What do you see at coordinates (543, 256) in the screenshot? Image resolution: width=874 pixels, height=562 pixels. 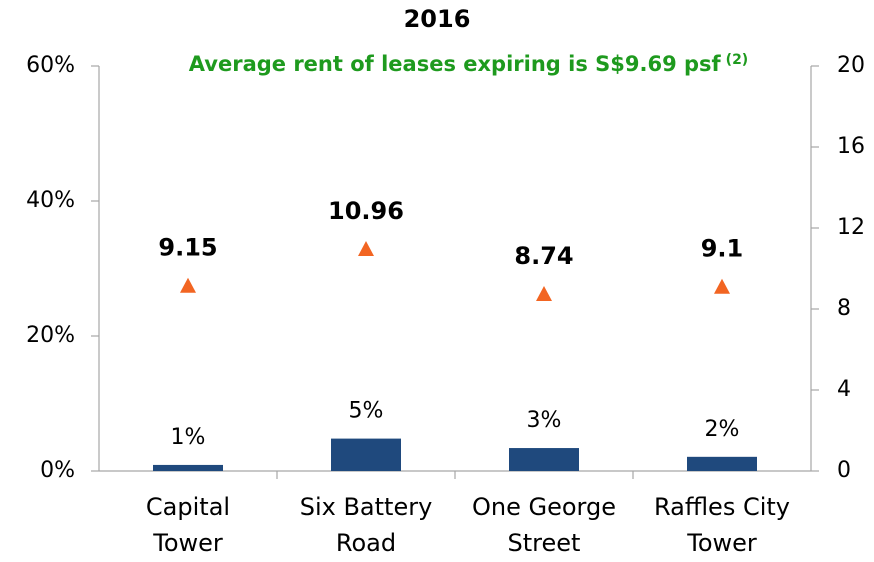 I see `marker-value-label: 8.74` at bounding box center [543, 256].